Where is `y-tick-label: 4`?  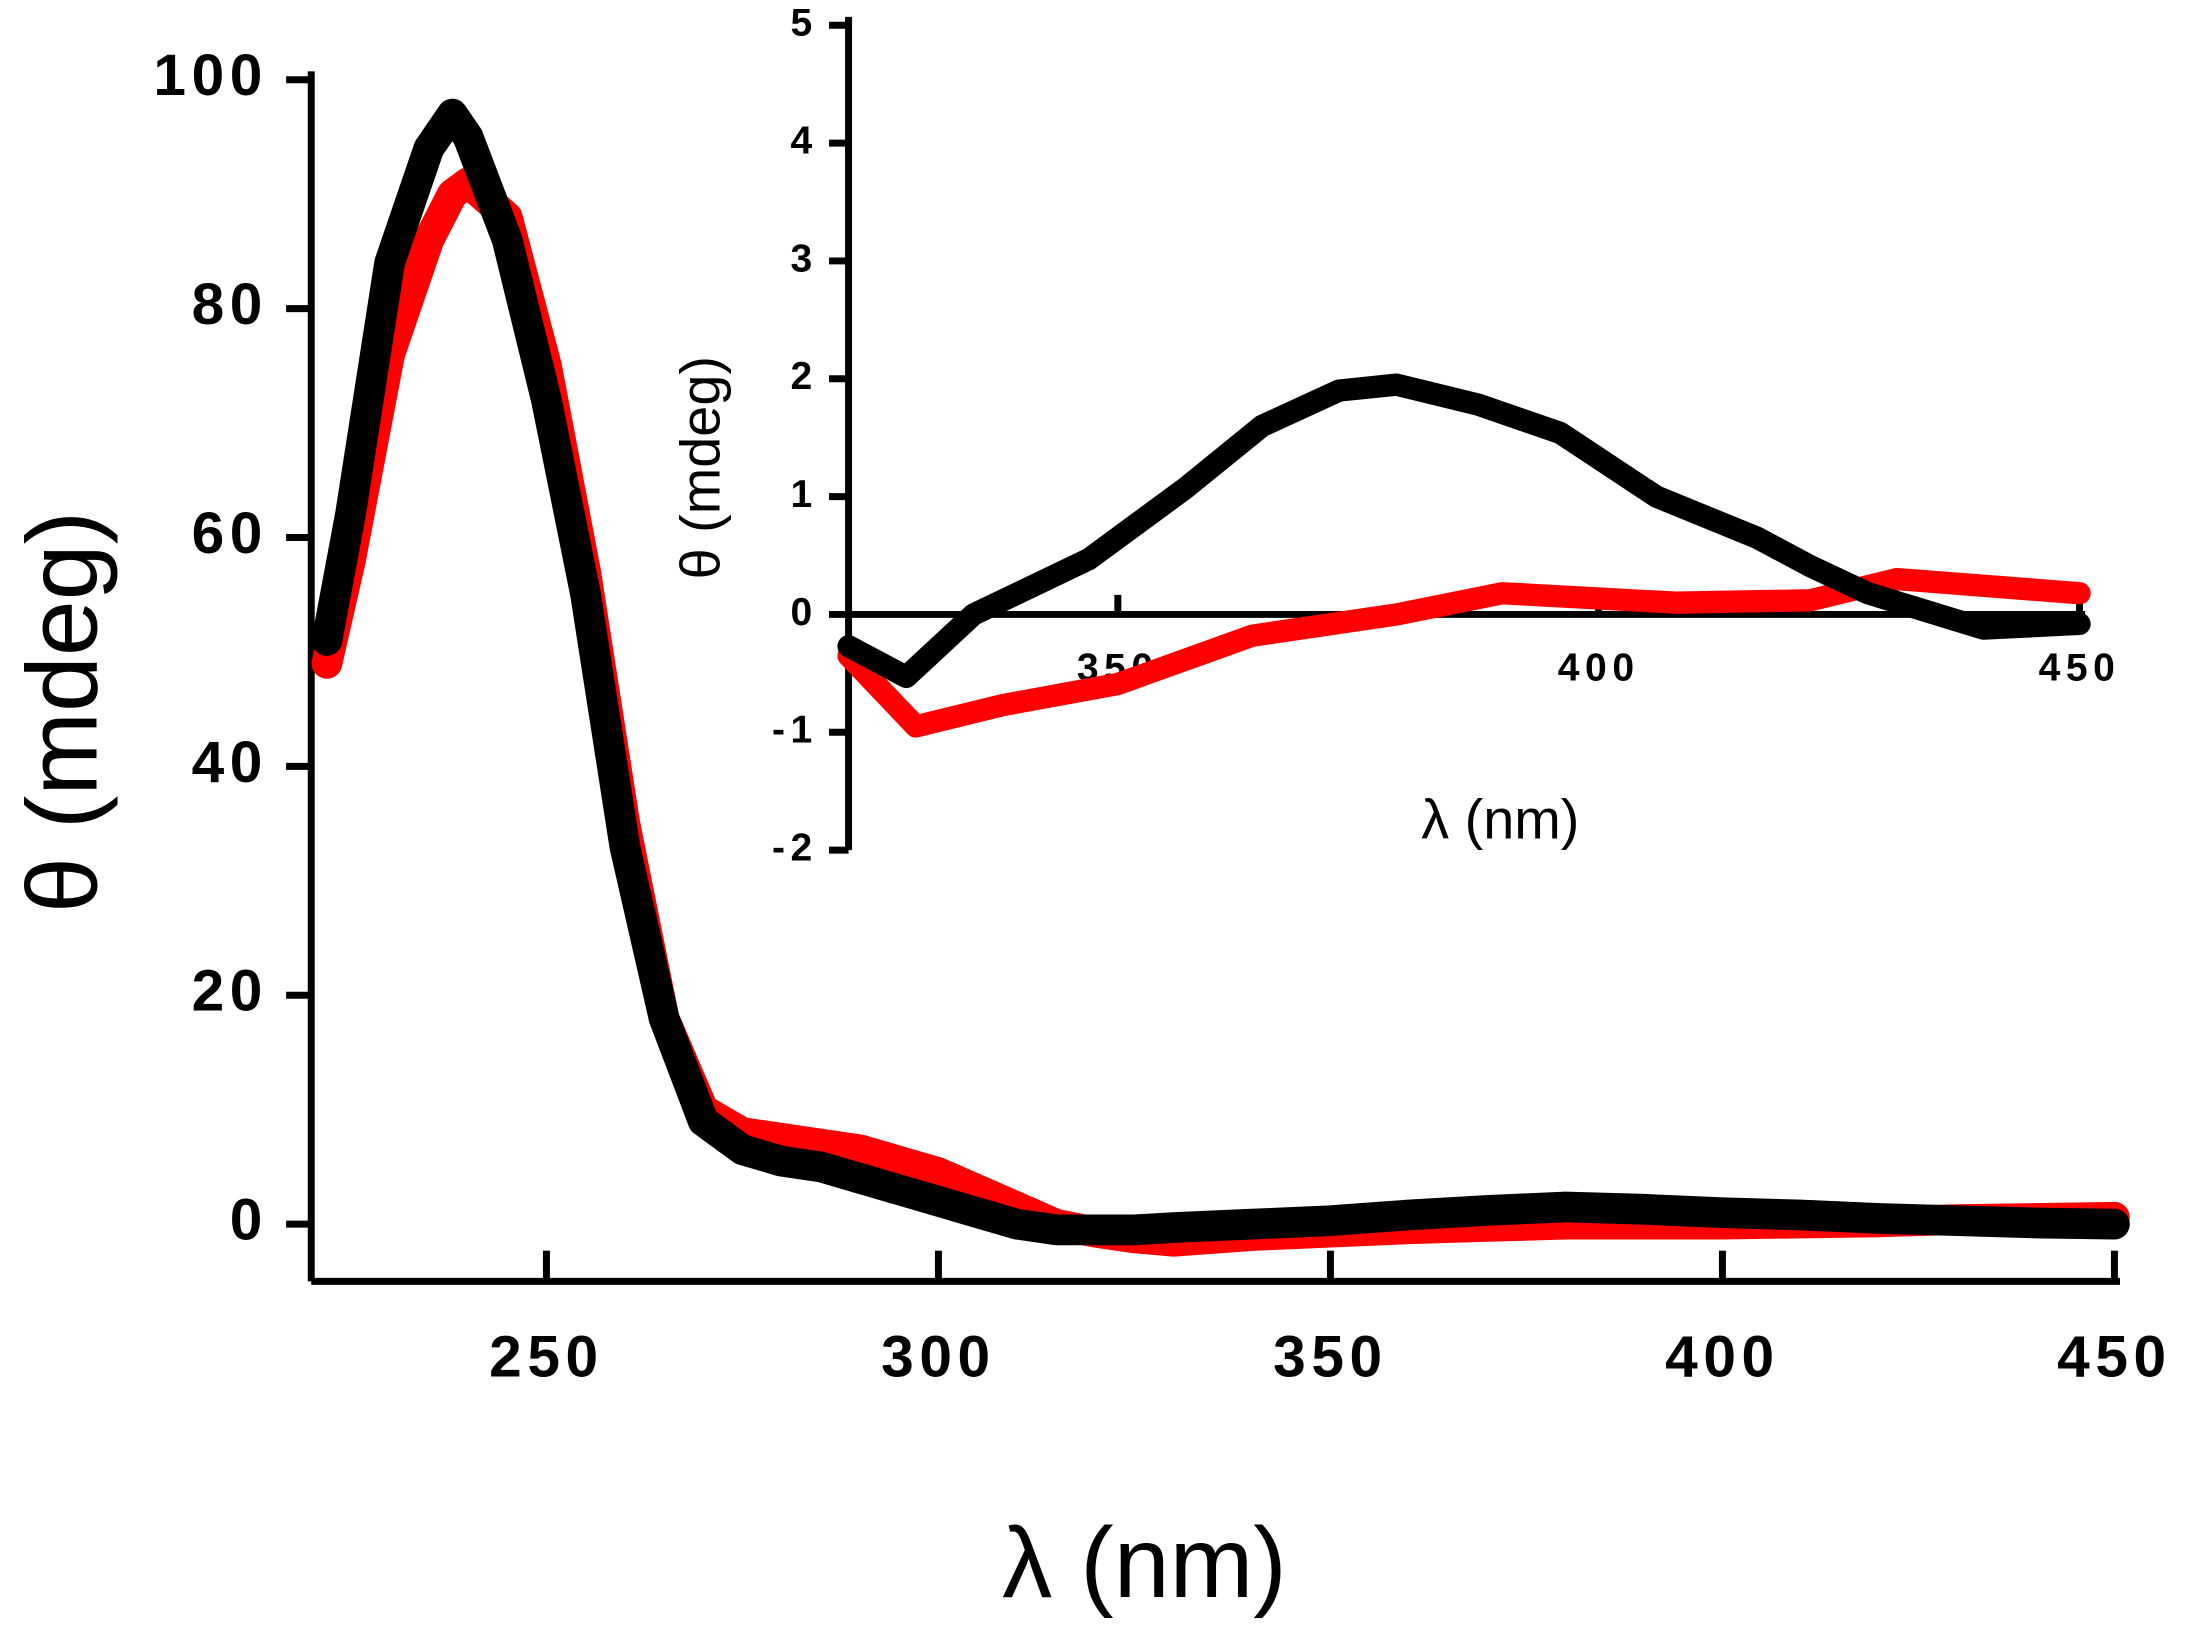
y-tick-label: 4 is located at coordinates (804, 140).